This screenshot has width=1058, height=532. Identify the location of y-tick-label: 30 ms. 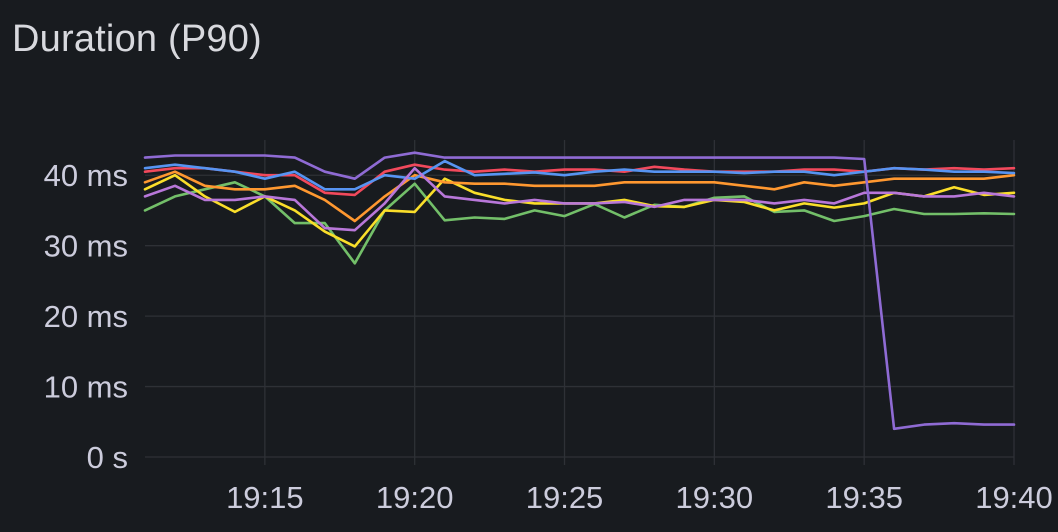
(86, 246).